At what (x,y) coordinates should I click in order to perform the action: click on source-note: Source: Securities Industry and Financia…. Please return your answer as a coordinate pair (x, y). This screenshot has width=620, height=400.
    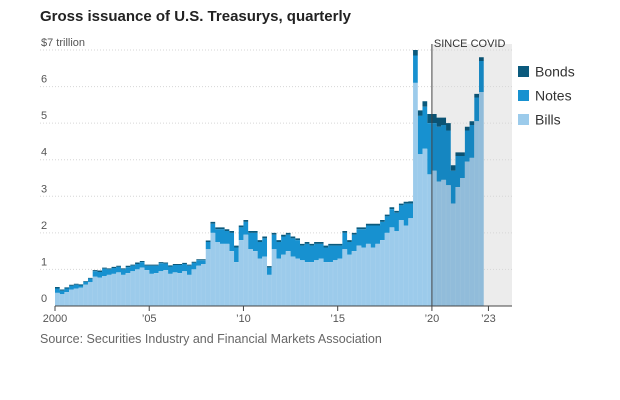
    Looking at the image, I should click on (211, 339).